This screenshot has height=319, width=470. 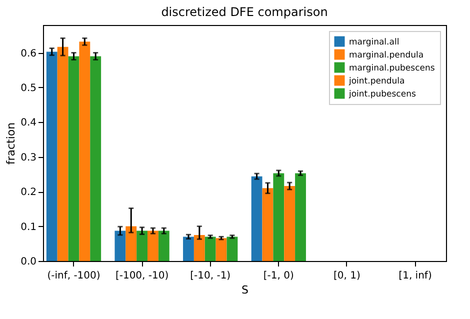 I want to click on y-tick-label: 0.6, so click(x=28, y=54).